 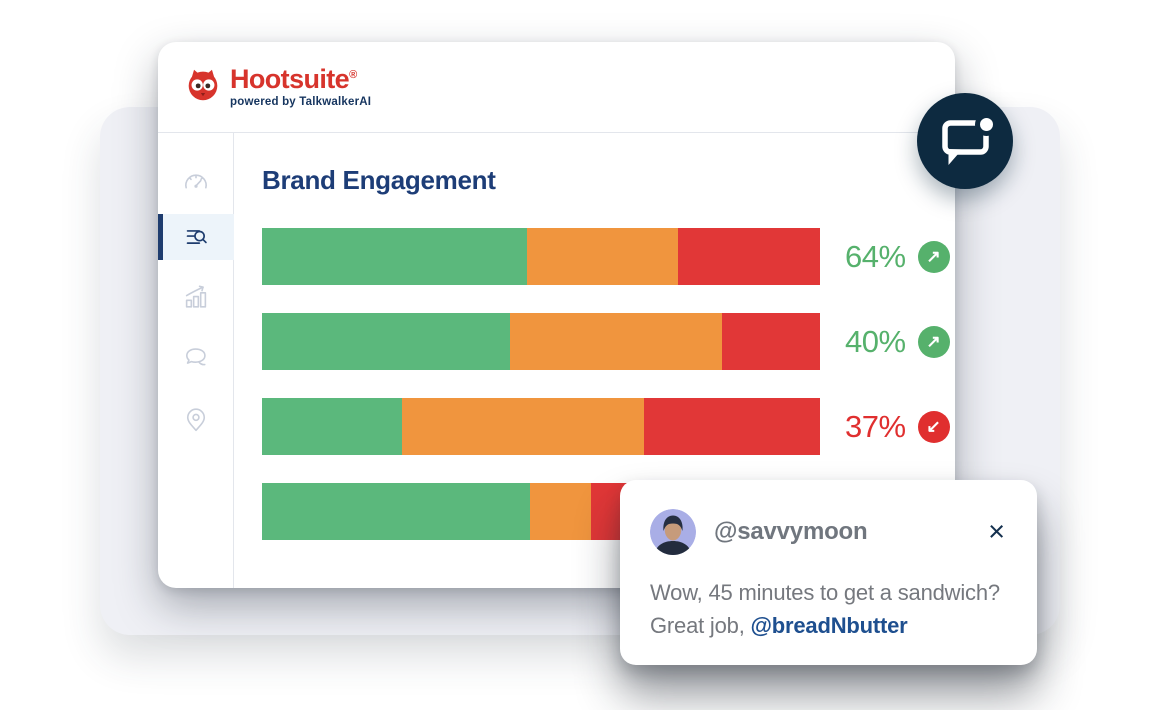 I want to click on engagement-bar-row: 64% ↗, so click(x=606, y=256).